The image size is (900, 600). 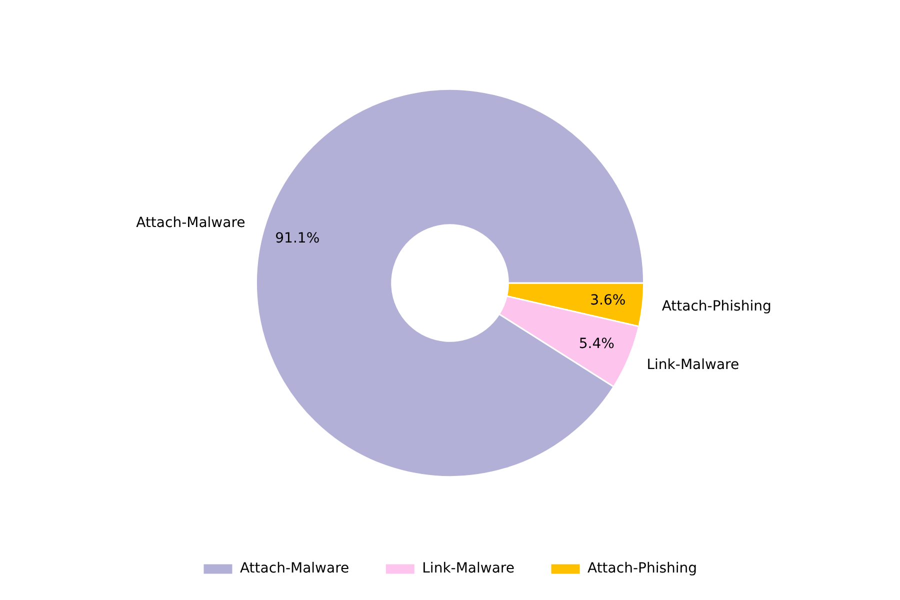 What do you see at coordinates (642, 568) in the screenshot?
I see `legend-label: Attach-Phishing` at bounding box center [642, 568].